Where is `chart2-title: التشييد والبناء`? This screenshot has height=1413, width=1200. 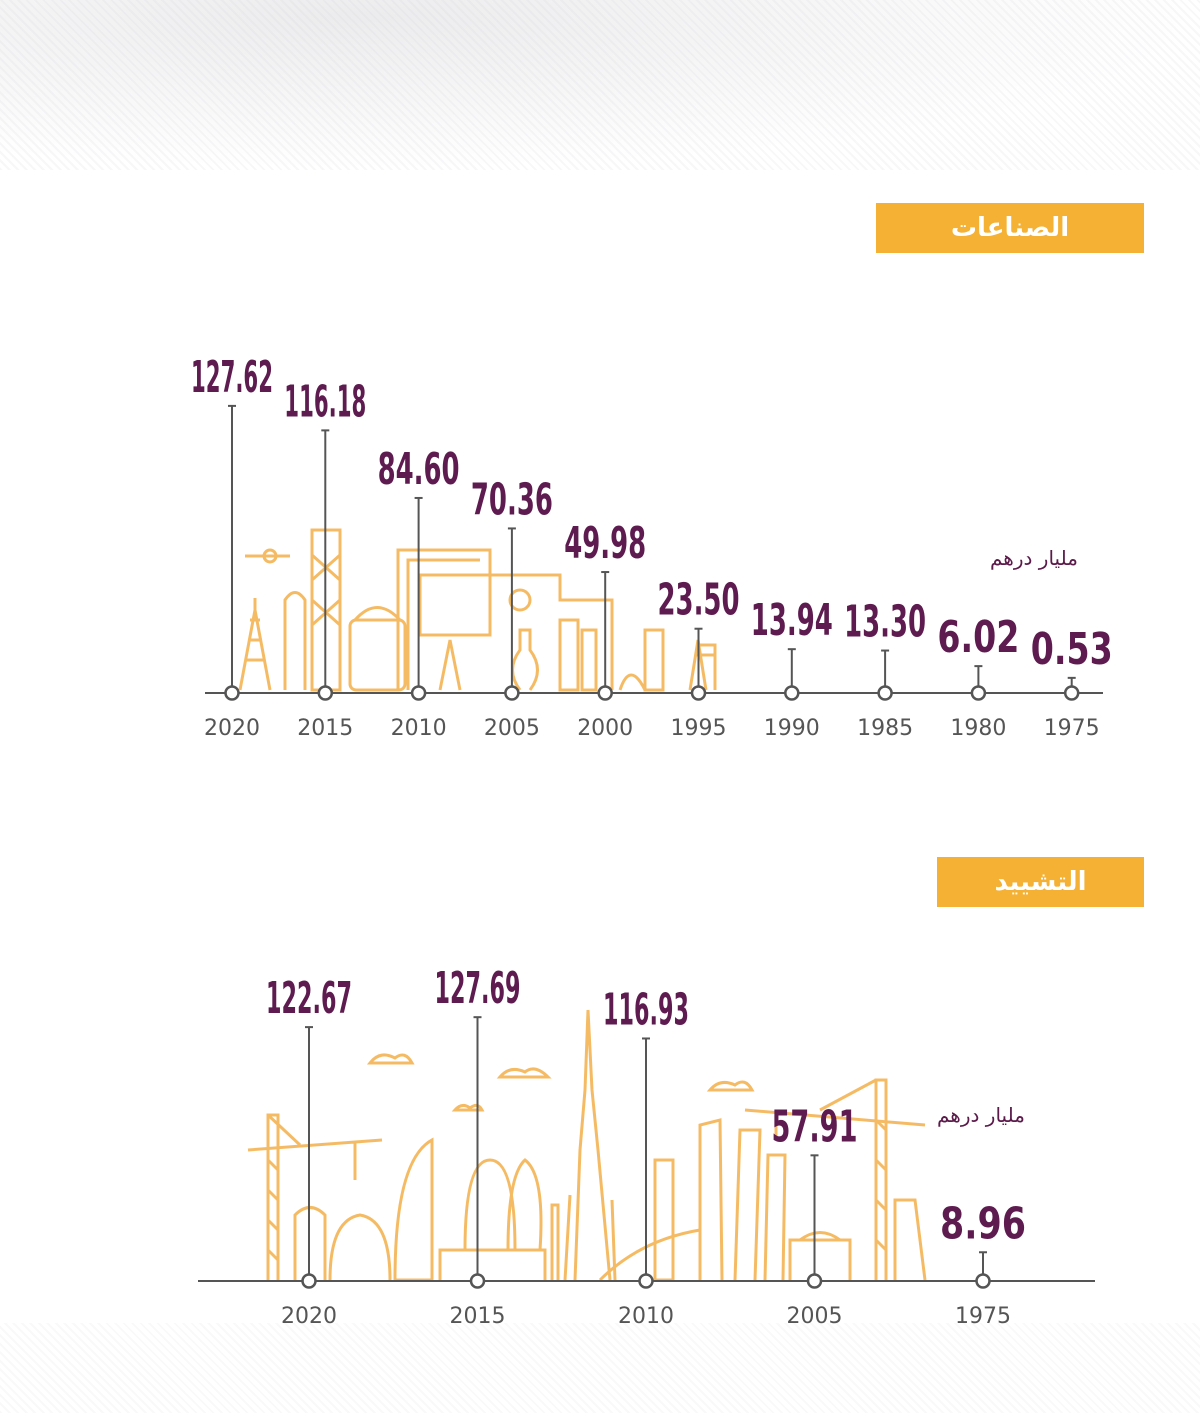
chart2-title: التشييد والبناء is located at coordinates (1040, 902).